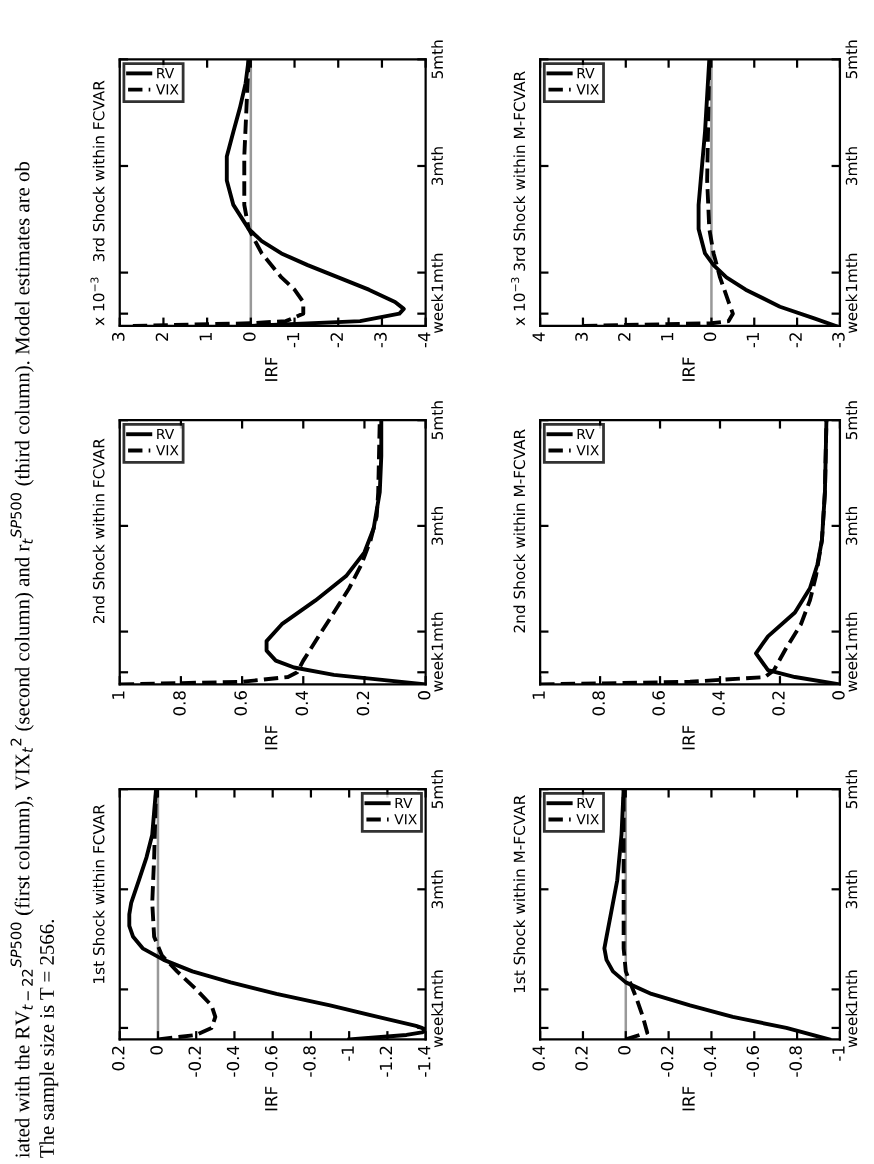 The width and height of the screenshot is (874, 1164). Describe the element at coordinates (538, 337) in the screenshot. I see `x-tick-label: 4` at that location.